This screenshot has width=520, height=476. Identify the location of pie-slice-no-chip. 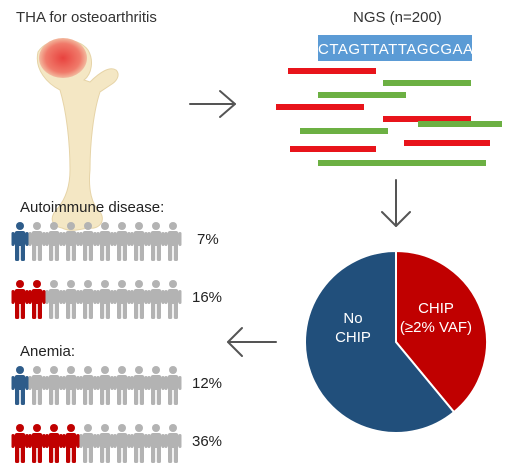
(380, 341).